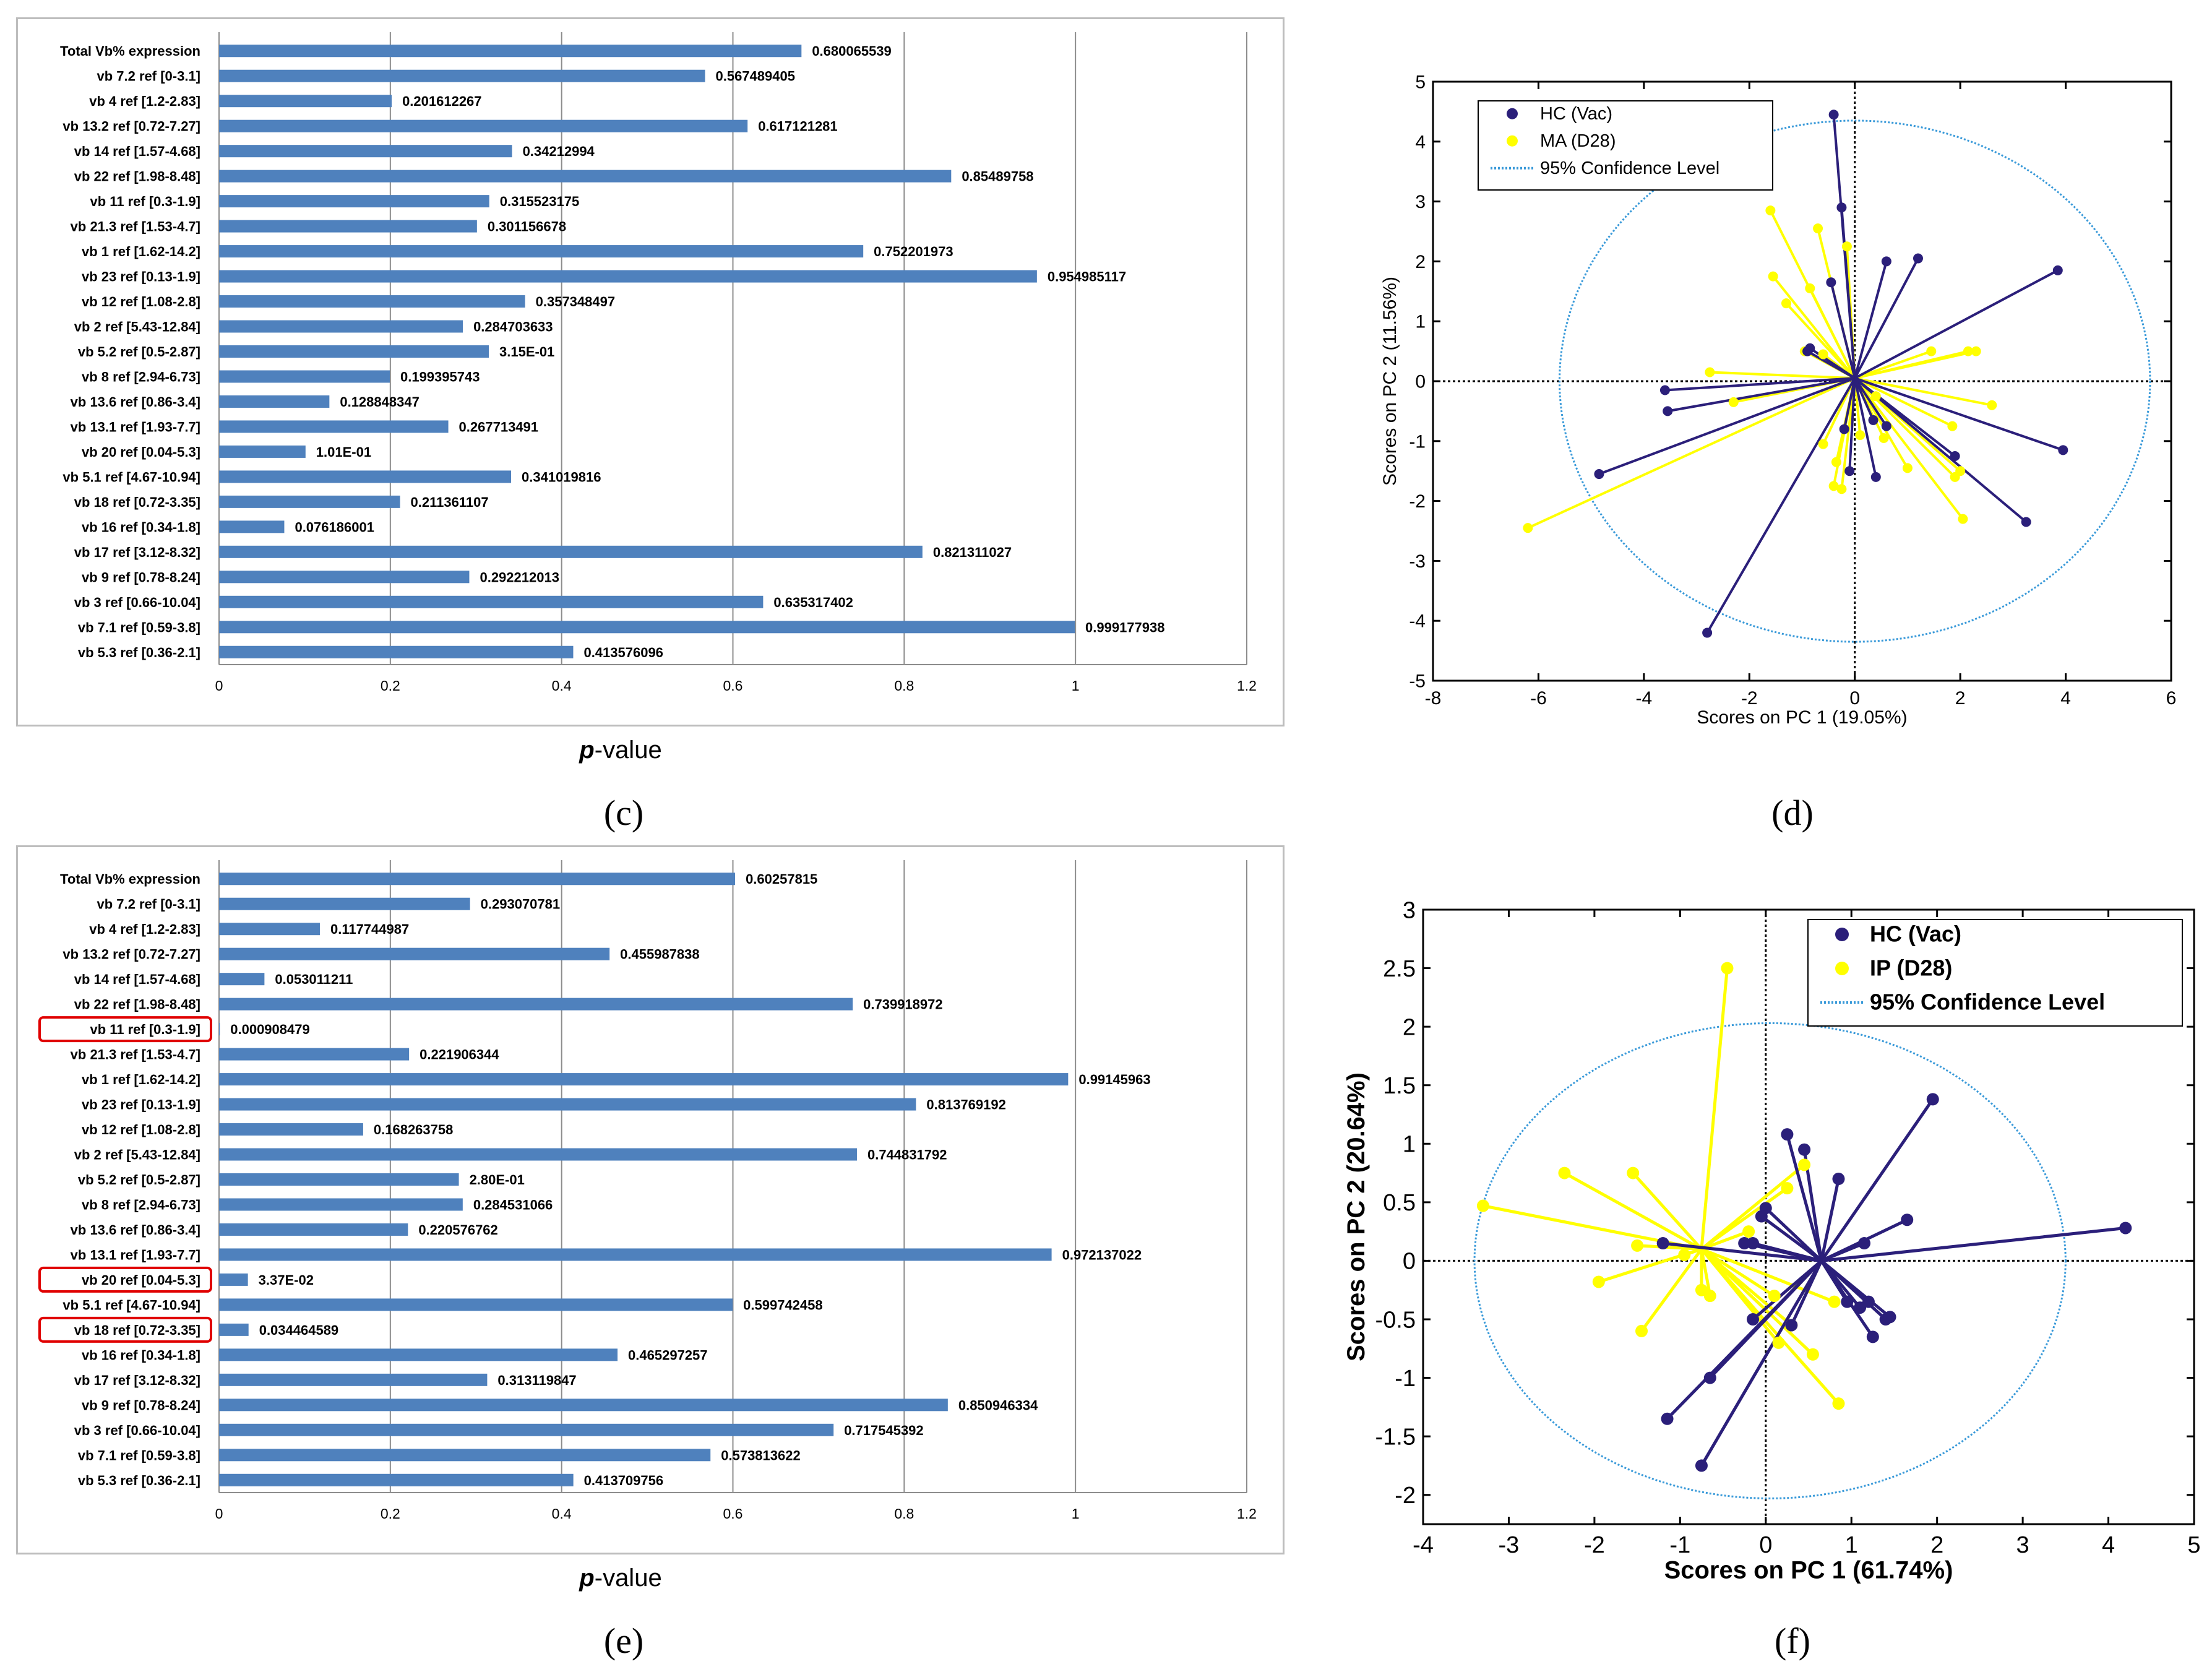  What do you see at coordinates (1399, 1086) in the screenshot?
I see `y-tick-label: 1.5` at bounding box center [1399, 1086].